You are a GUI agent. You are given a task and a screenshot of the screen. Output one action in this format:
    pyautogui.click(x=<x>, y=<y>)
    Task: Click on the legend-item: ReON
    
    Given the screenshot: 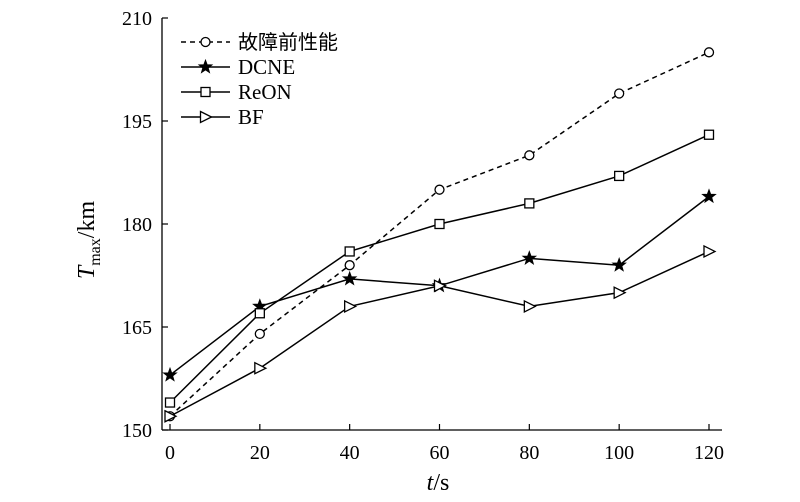 What is the action you would take?
    pyautogui.click(x=236, y=92)
    